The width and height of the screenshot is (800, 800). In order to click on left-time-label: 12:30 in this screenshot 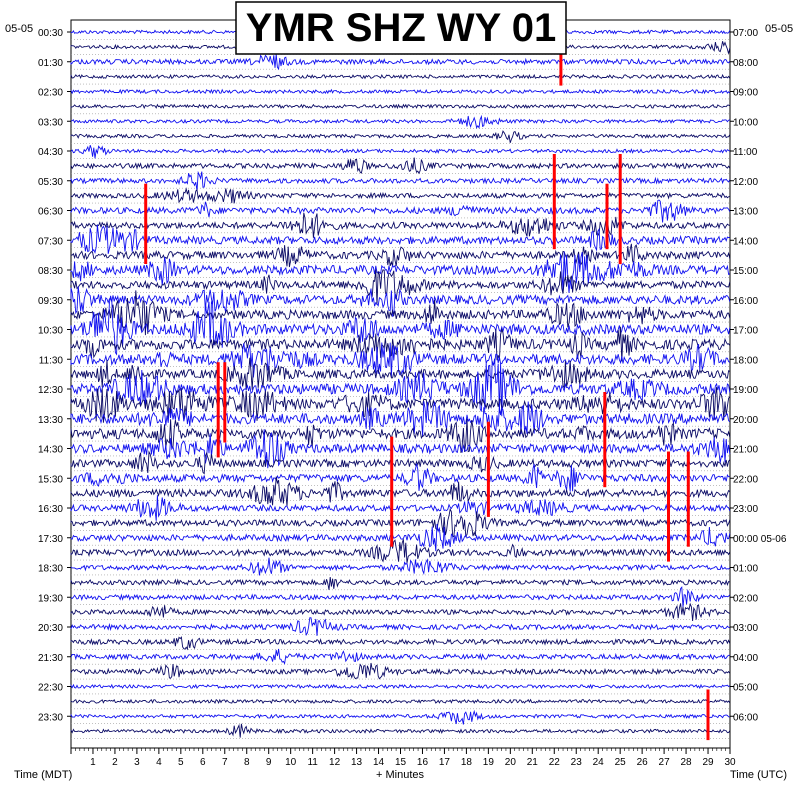, I will do `click(50, 390)`.